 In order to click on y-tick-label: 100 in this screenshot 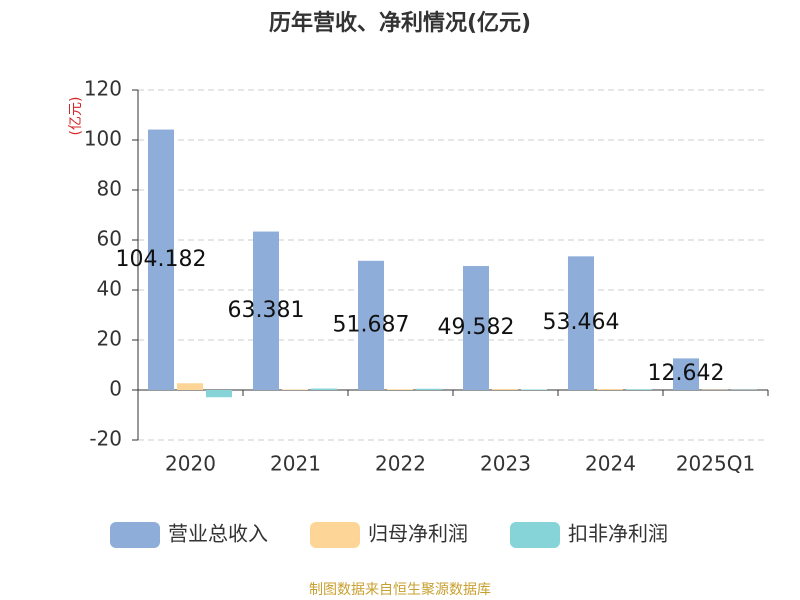, I will do `click(103, 139)`.